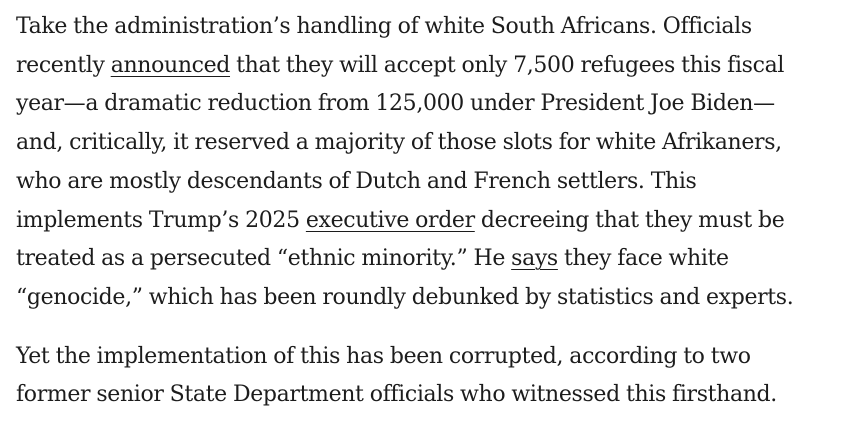 The width and height of the screenshot is (852, 436). Describe the element at coordinates (161, 220) in the screenshot. I see `text-segment: implements Trump’s 2025` at that location.